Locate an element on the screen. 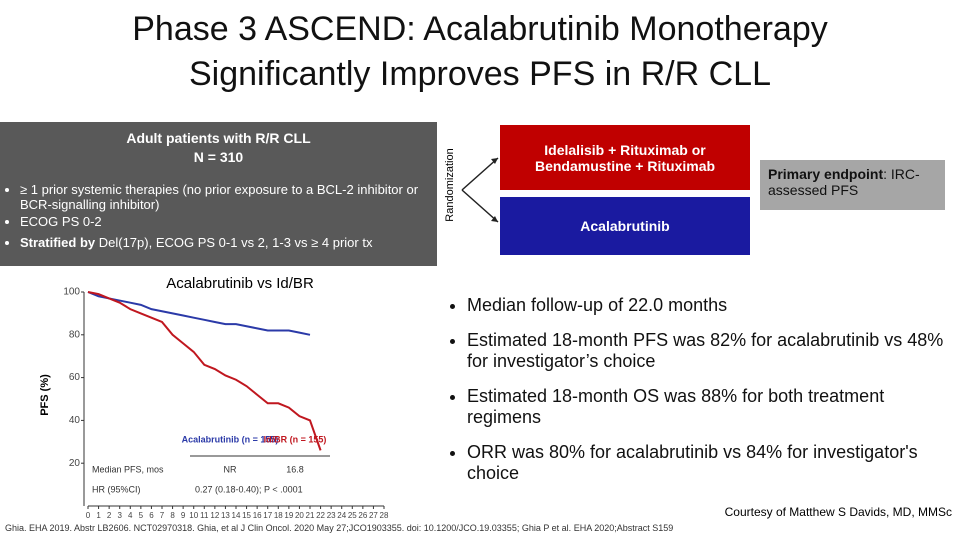 This screenshot has height=540, width=960. arm: Acalabrutinib is located at coordinates (625, 226).